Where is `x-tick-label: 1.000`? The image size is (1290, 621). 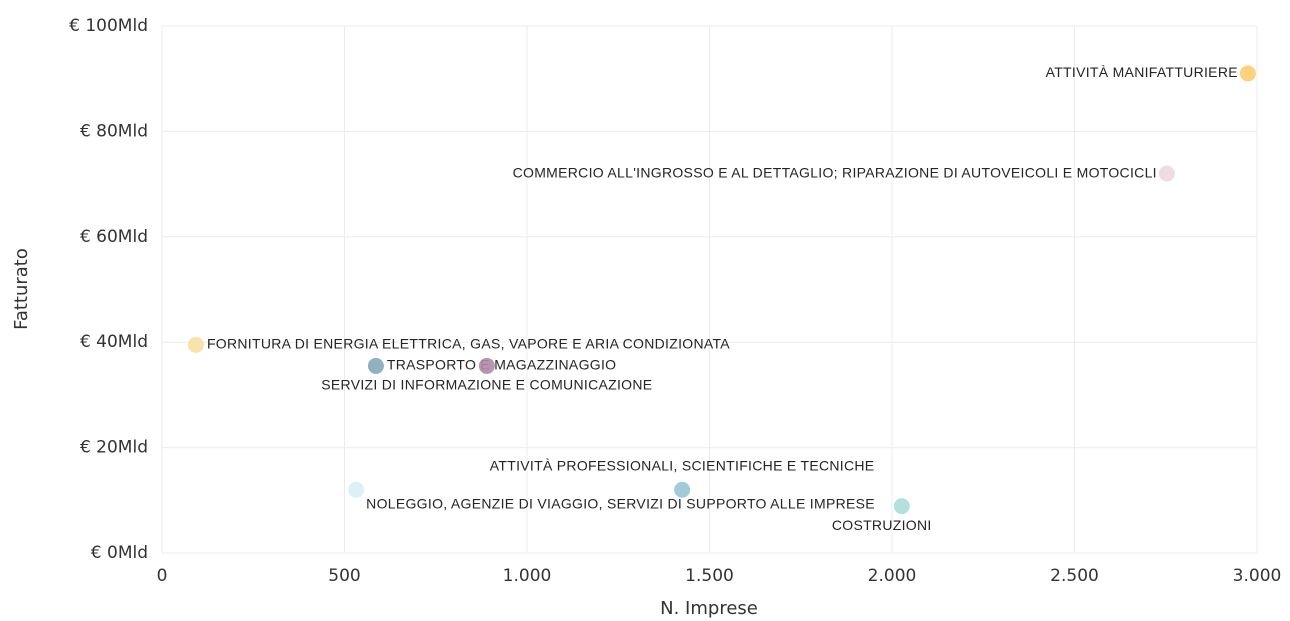
x-tick-label: 1.000 is located at coordinates (527, 576).